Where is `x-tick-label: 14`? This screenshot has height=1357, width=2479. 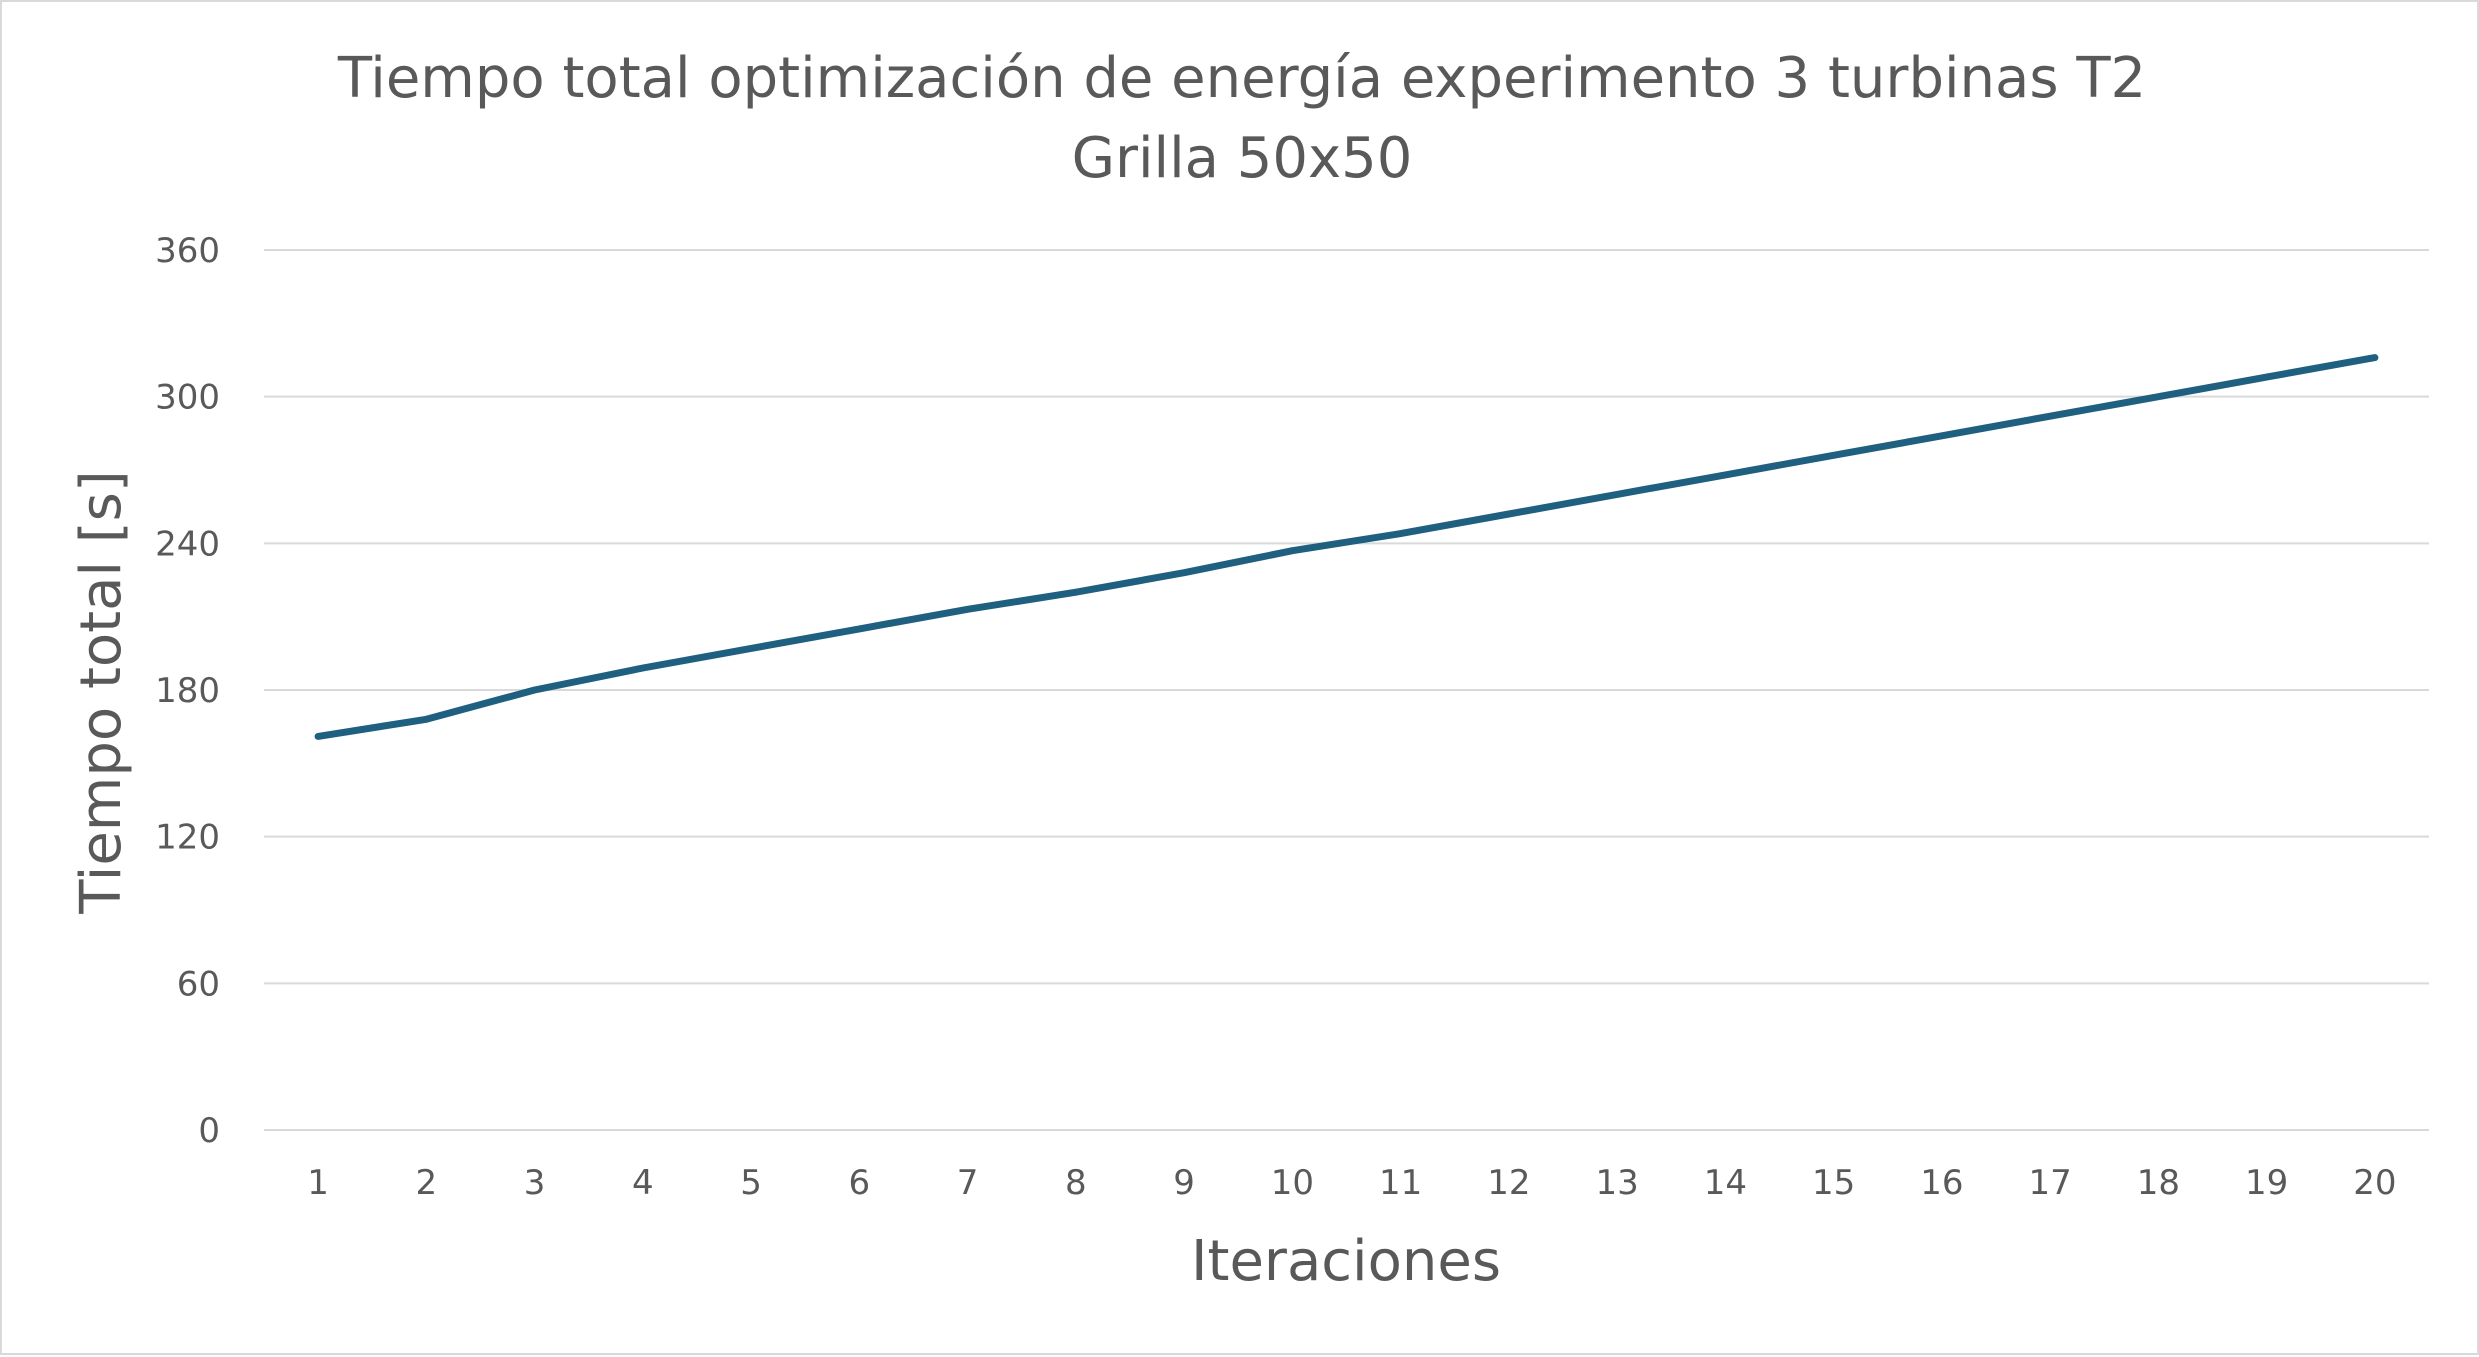
x-tick-label: 14 is located at coordinates (1725, 1183).